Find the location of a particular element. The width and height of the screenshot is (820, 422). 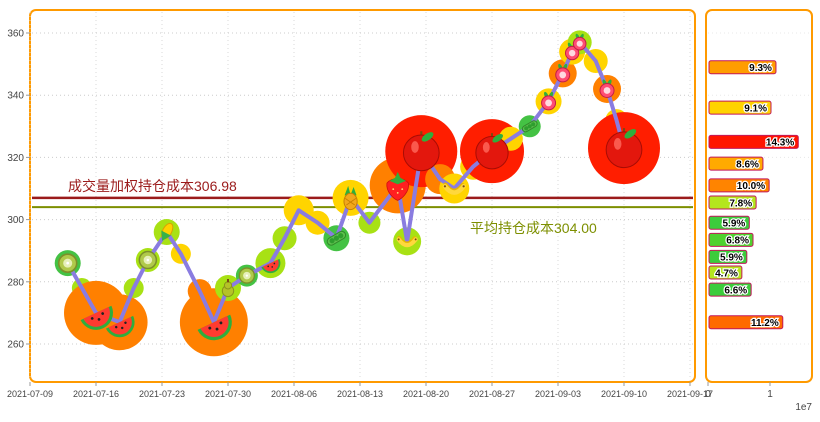

marker-strawberry-icon is located at coordinates (397, 186).